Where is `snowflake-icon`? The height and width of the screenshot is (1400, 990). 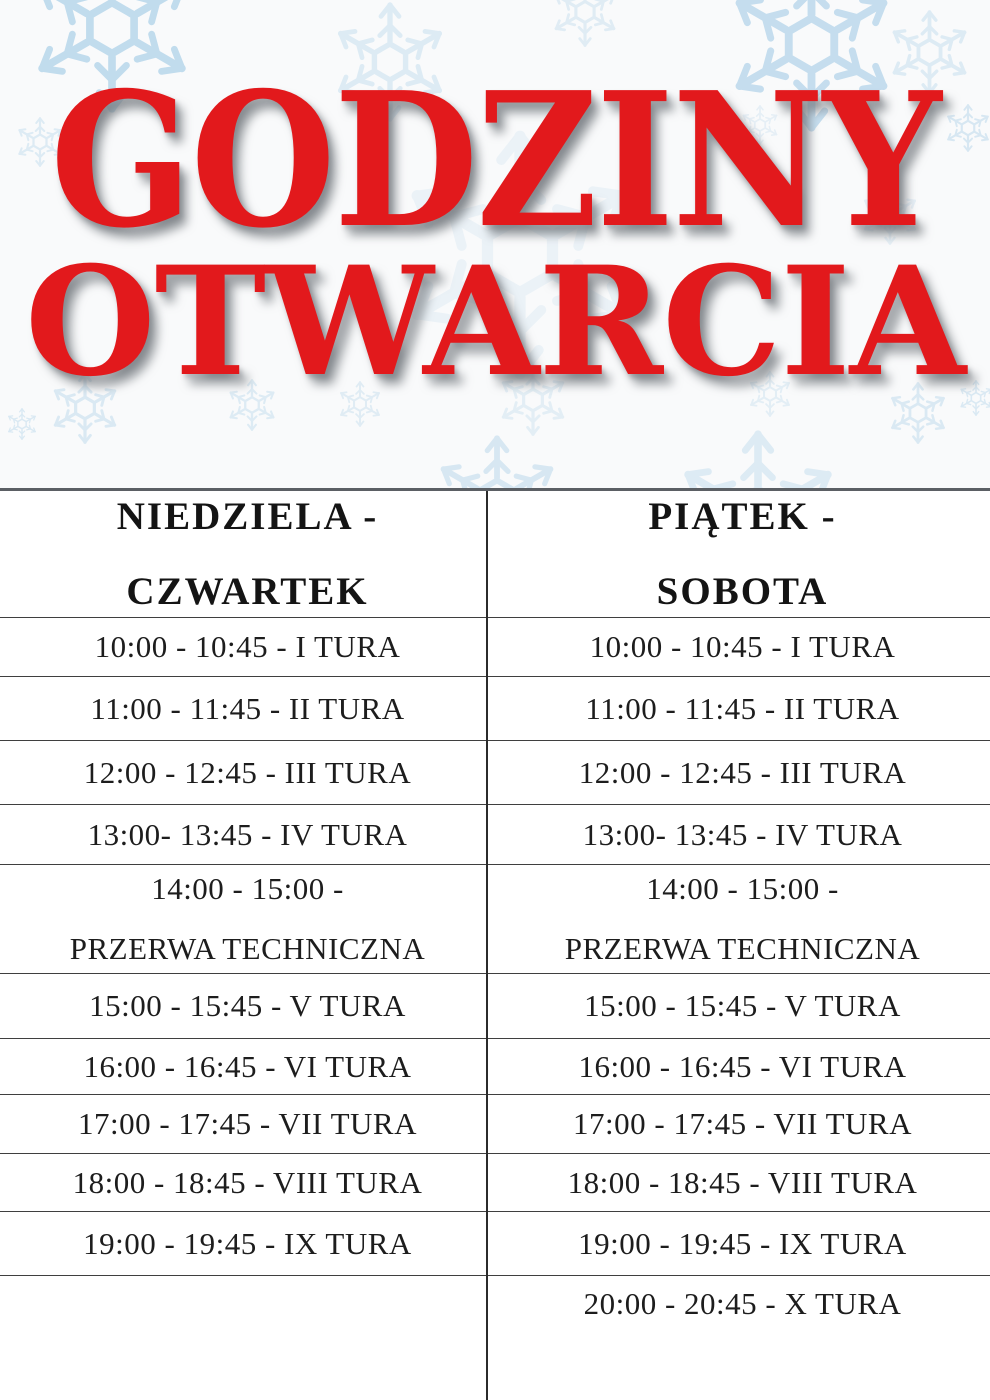
snowflake-icon is located at coordinates (22, 424).